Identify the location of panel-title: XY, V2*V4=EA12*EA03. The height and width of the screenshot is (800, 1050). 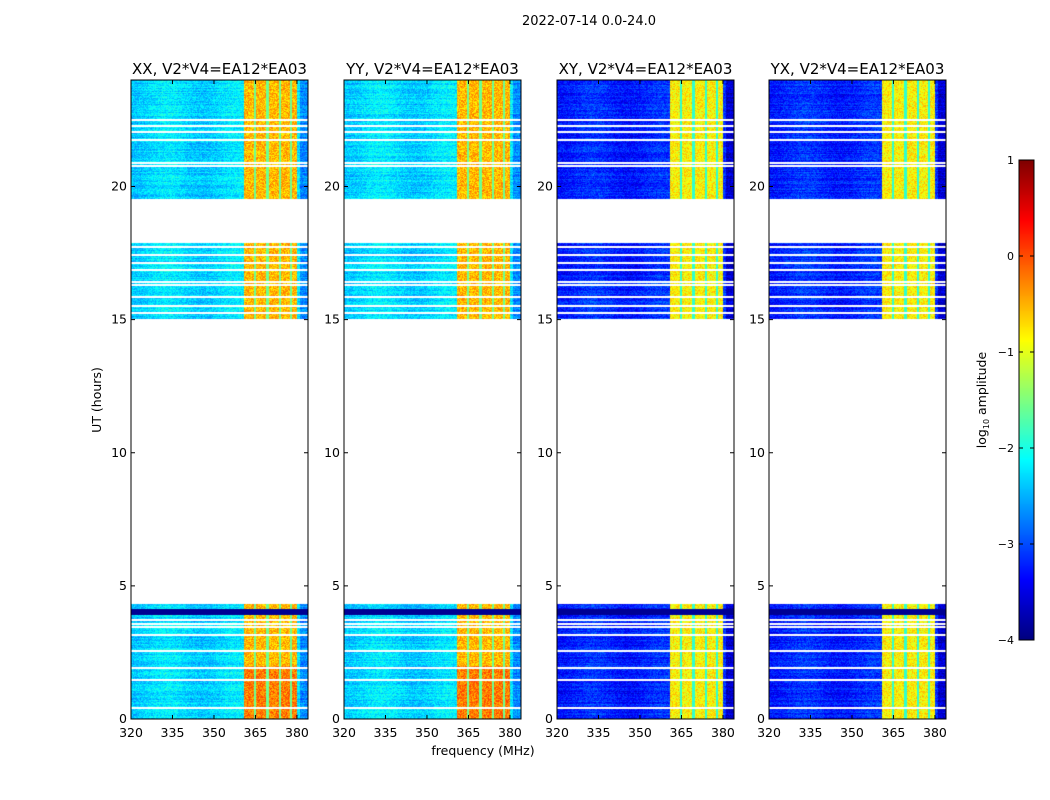
(646, 69).